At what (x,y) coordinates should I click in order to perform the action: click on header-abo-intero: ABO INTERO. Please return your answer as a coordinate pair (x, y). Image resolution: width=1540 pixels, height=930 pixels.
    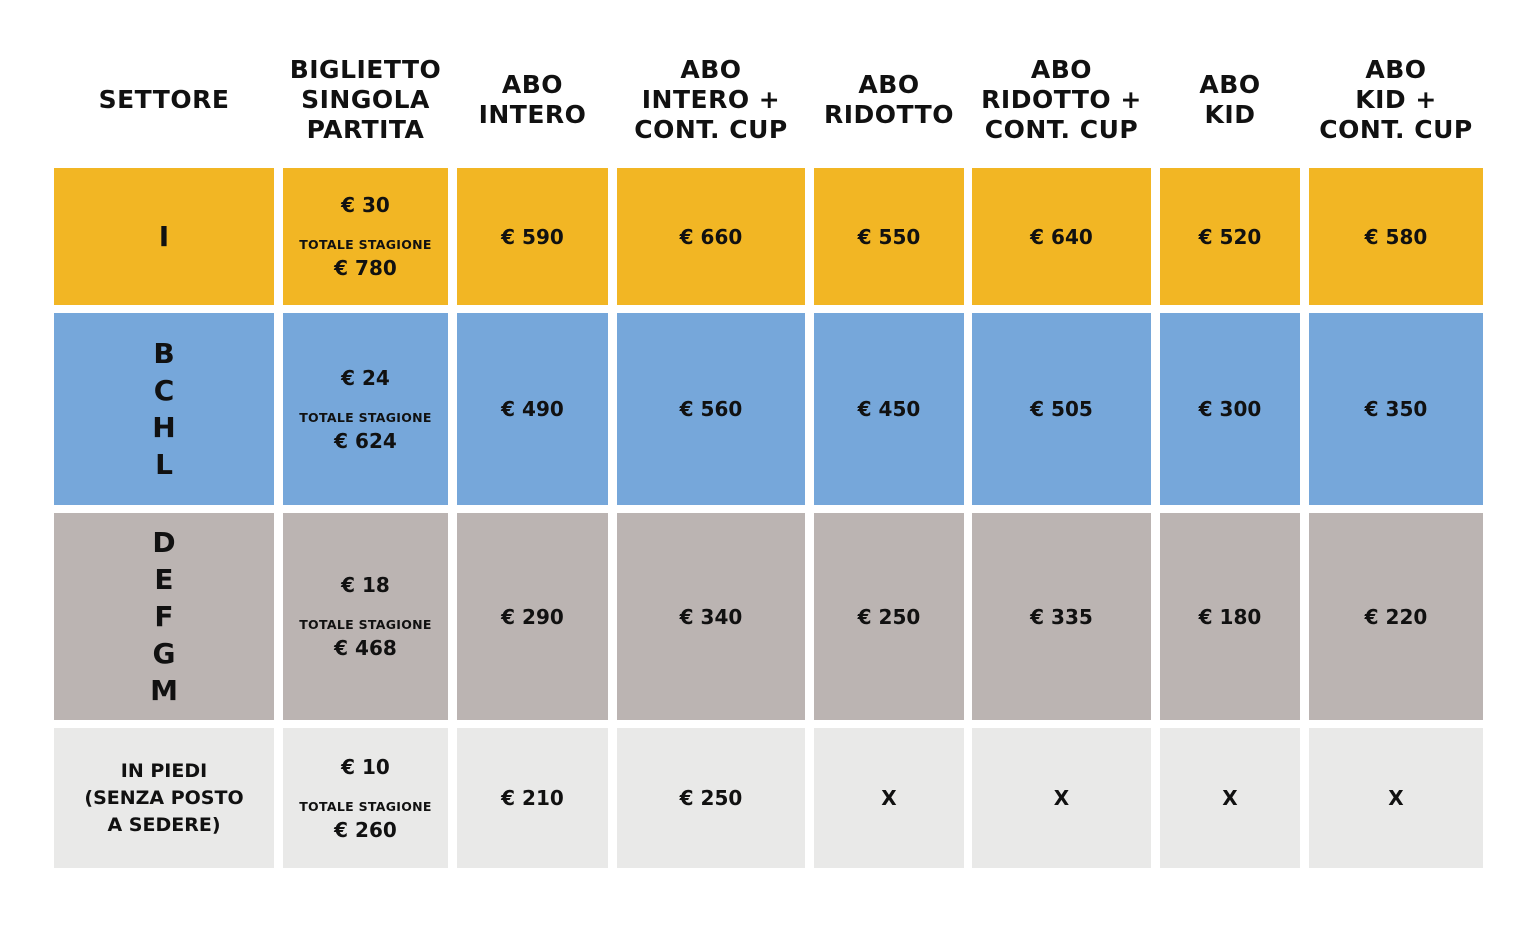
    Looking at the image, I should click on (532, 99).